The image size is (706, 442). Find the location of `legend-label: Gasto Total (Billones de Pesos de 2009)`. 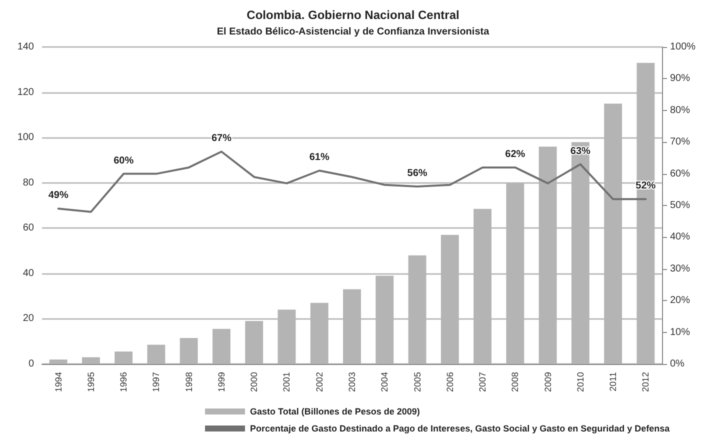

legend-label: Gasto Total (Billones de Pesos de 2009) is located at coordinates (335, 411).